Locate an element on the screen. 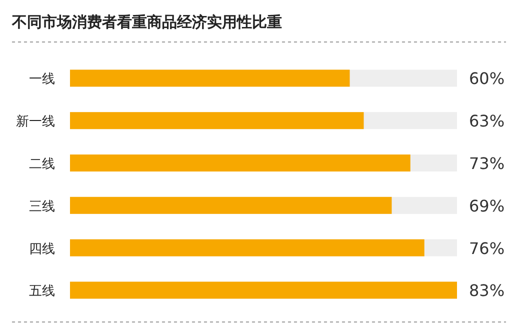  chart-title: 不同市场消费者看重商品经济实用性比重 is located at coordinates (146, 22).